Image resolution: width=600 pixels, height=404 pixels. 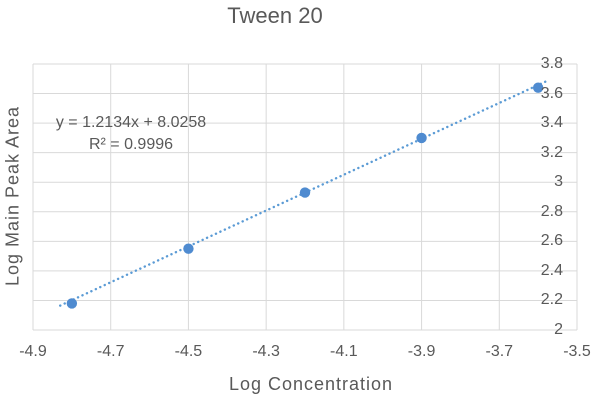 What do you see at coordinates (551, 211) in the screenshot?
I see `y-tick-label: 2.8` at bounding box center [551, 211].